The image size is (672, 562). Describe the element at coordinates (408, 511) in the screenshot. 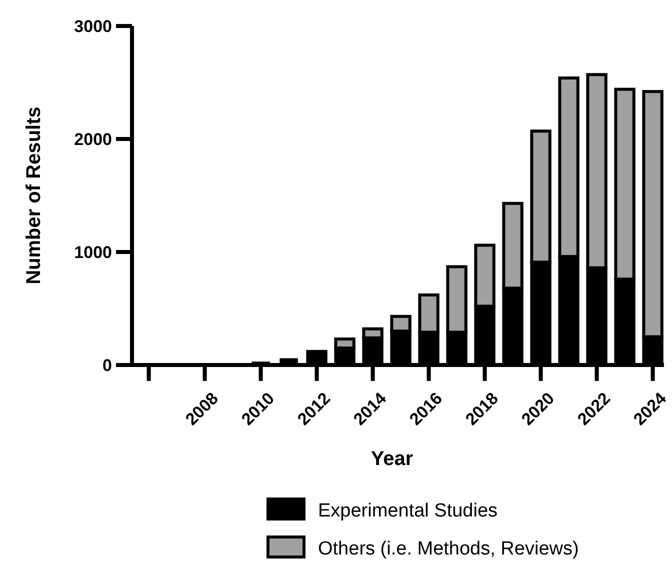

I see `legend-label: Experimental Studies` at that location.